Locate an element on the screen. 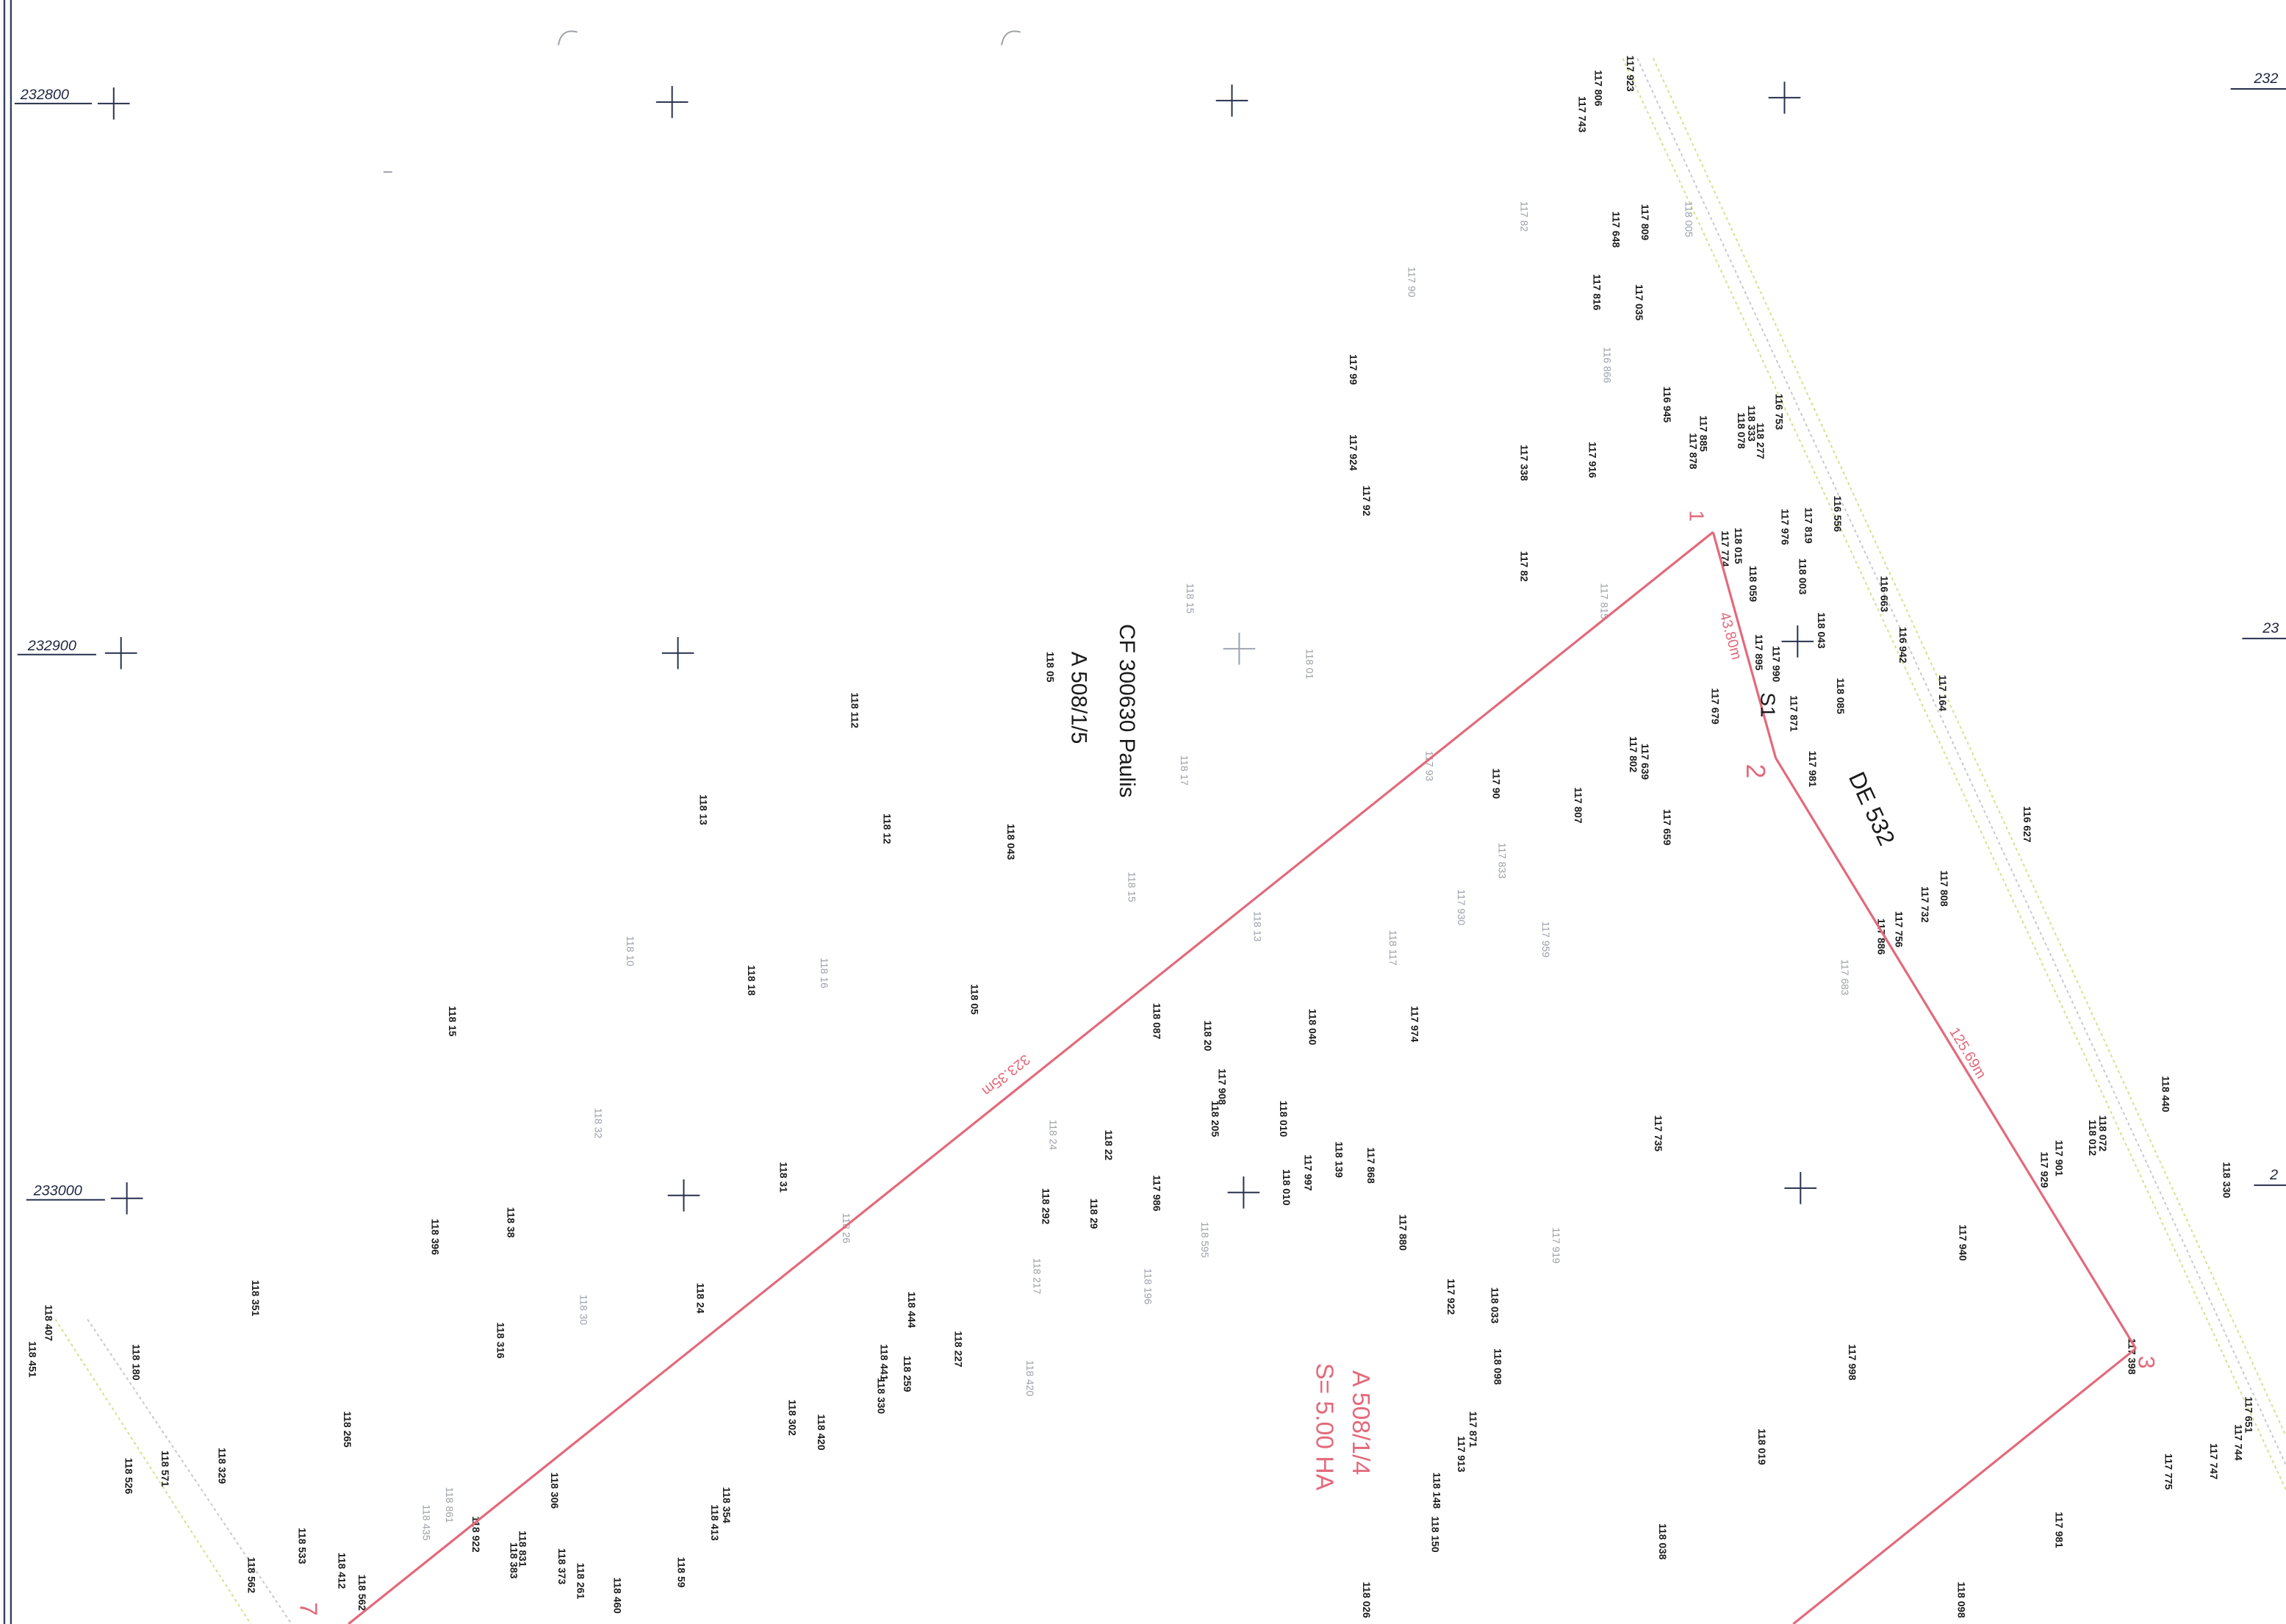 The height and width of the screenshot is (1624, 2286). elevation-label: 117 815 is located at coordinates (1604, 601).